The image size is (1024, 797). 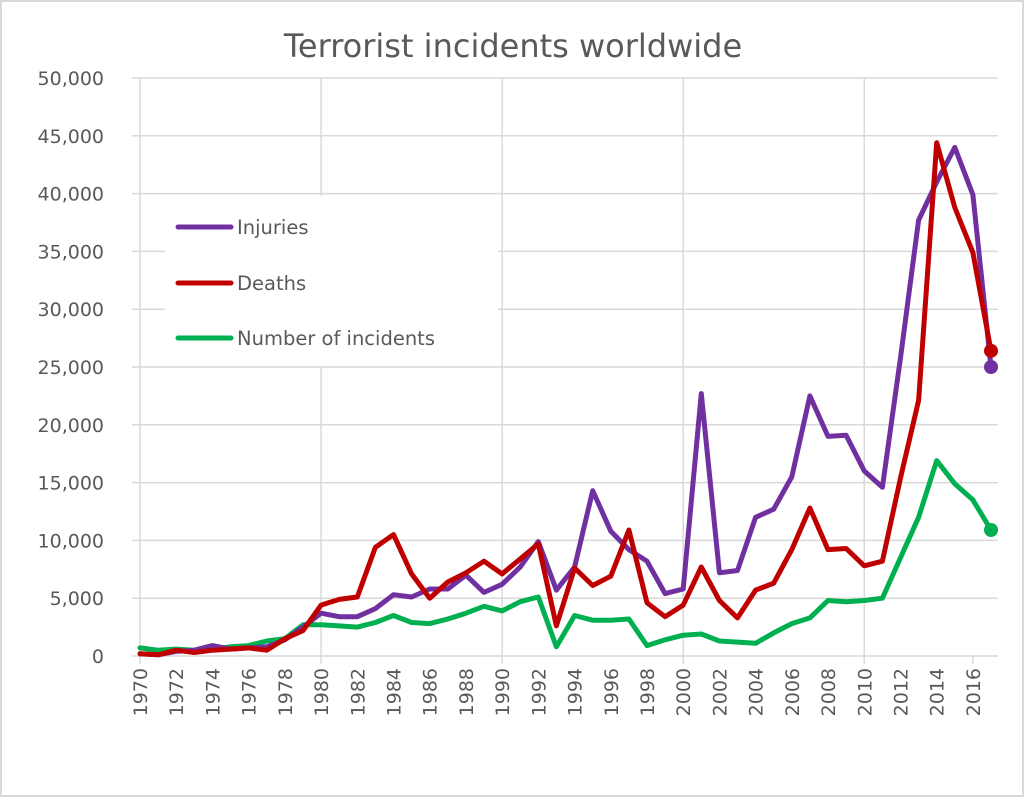 I want to click on x-tick-label: 2000, so click(x=684, y=692).